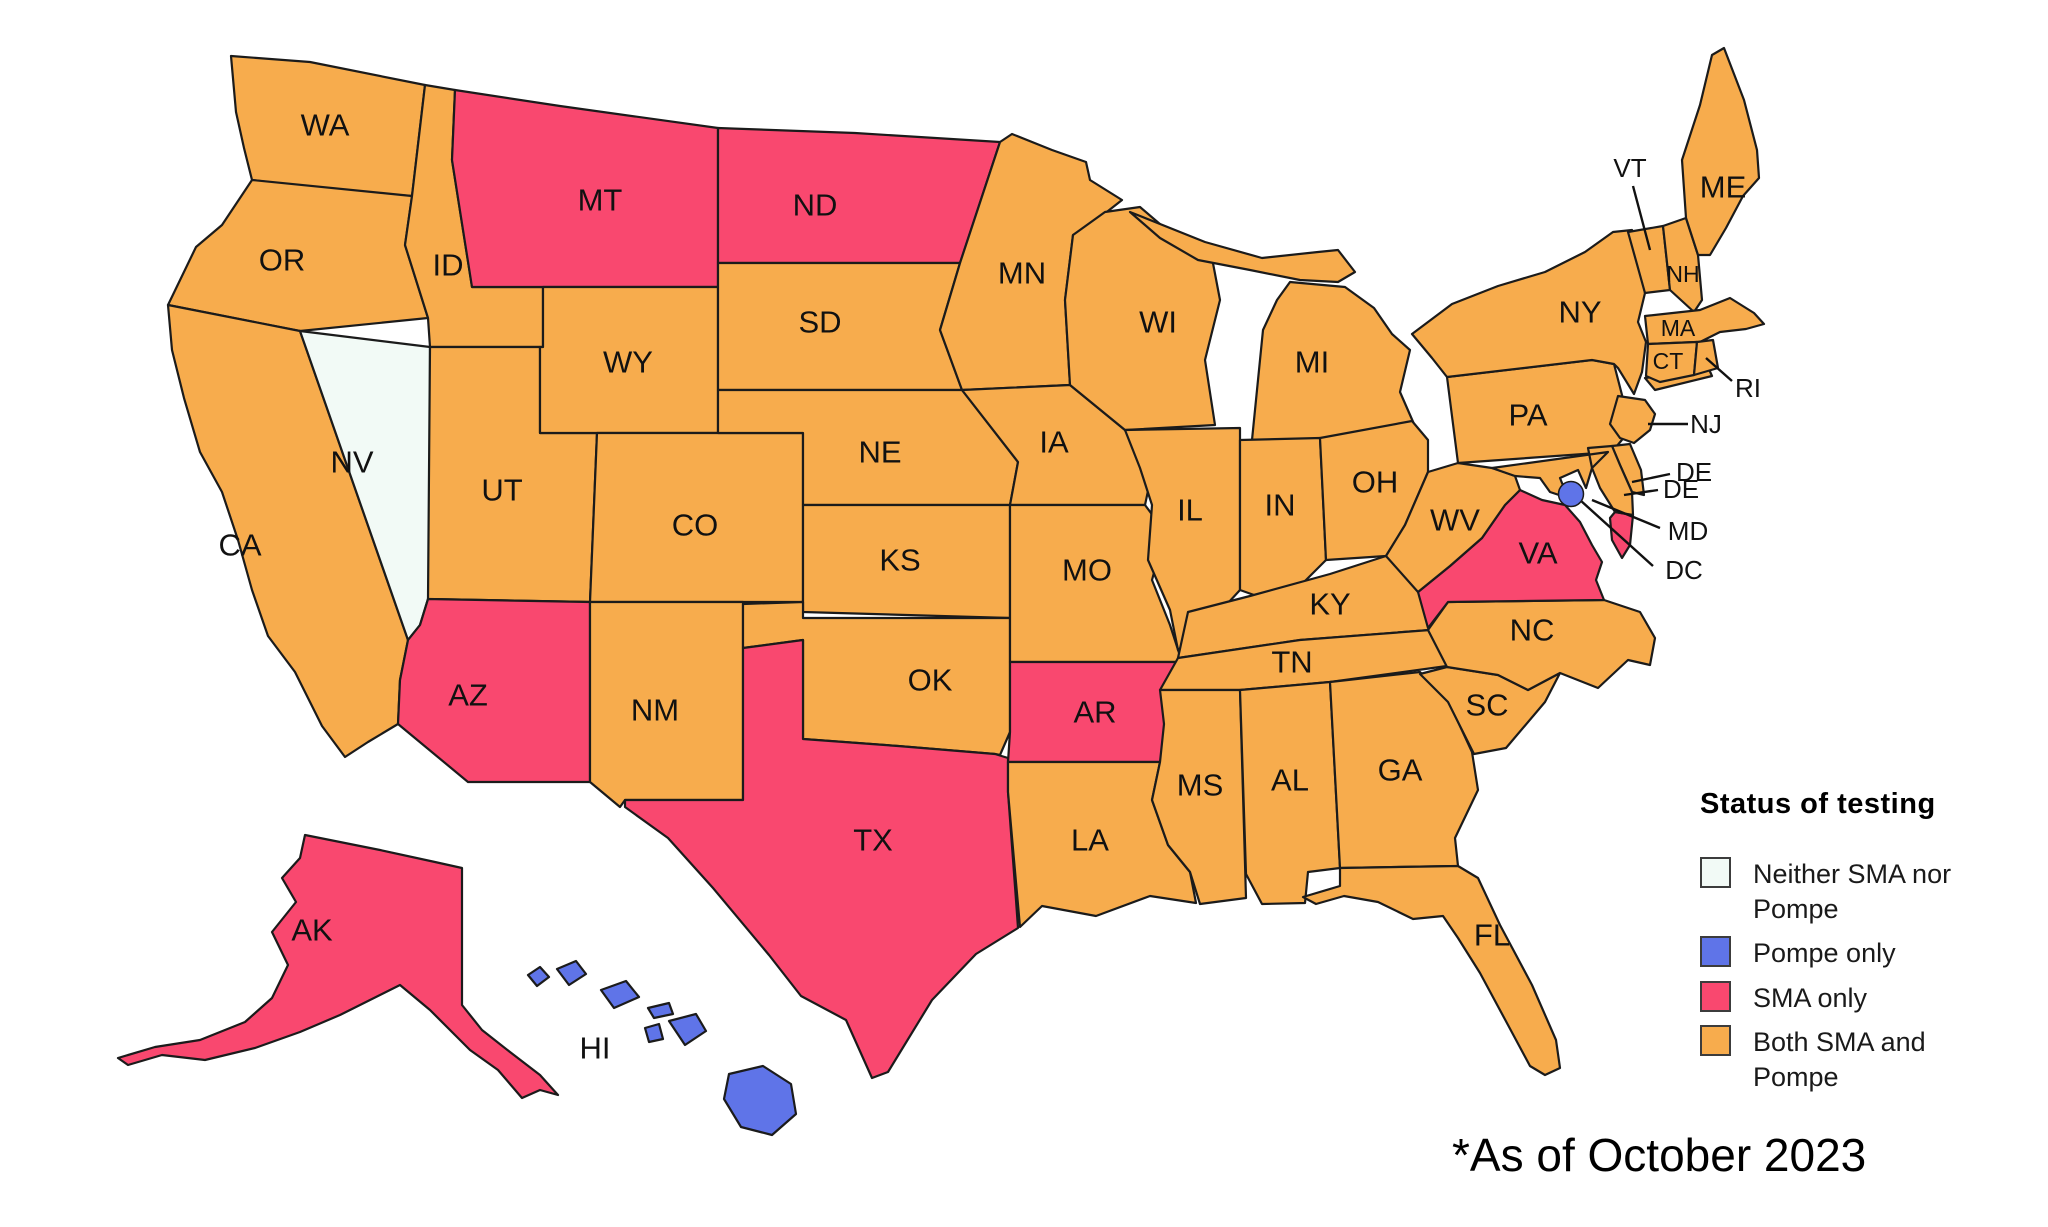 This screenshot has width=2048, height=1227. What do you see at coordinates (1375, 482) in the screenshot?
I see `state-label-oh: OH` at bounding box center [1375, 482].